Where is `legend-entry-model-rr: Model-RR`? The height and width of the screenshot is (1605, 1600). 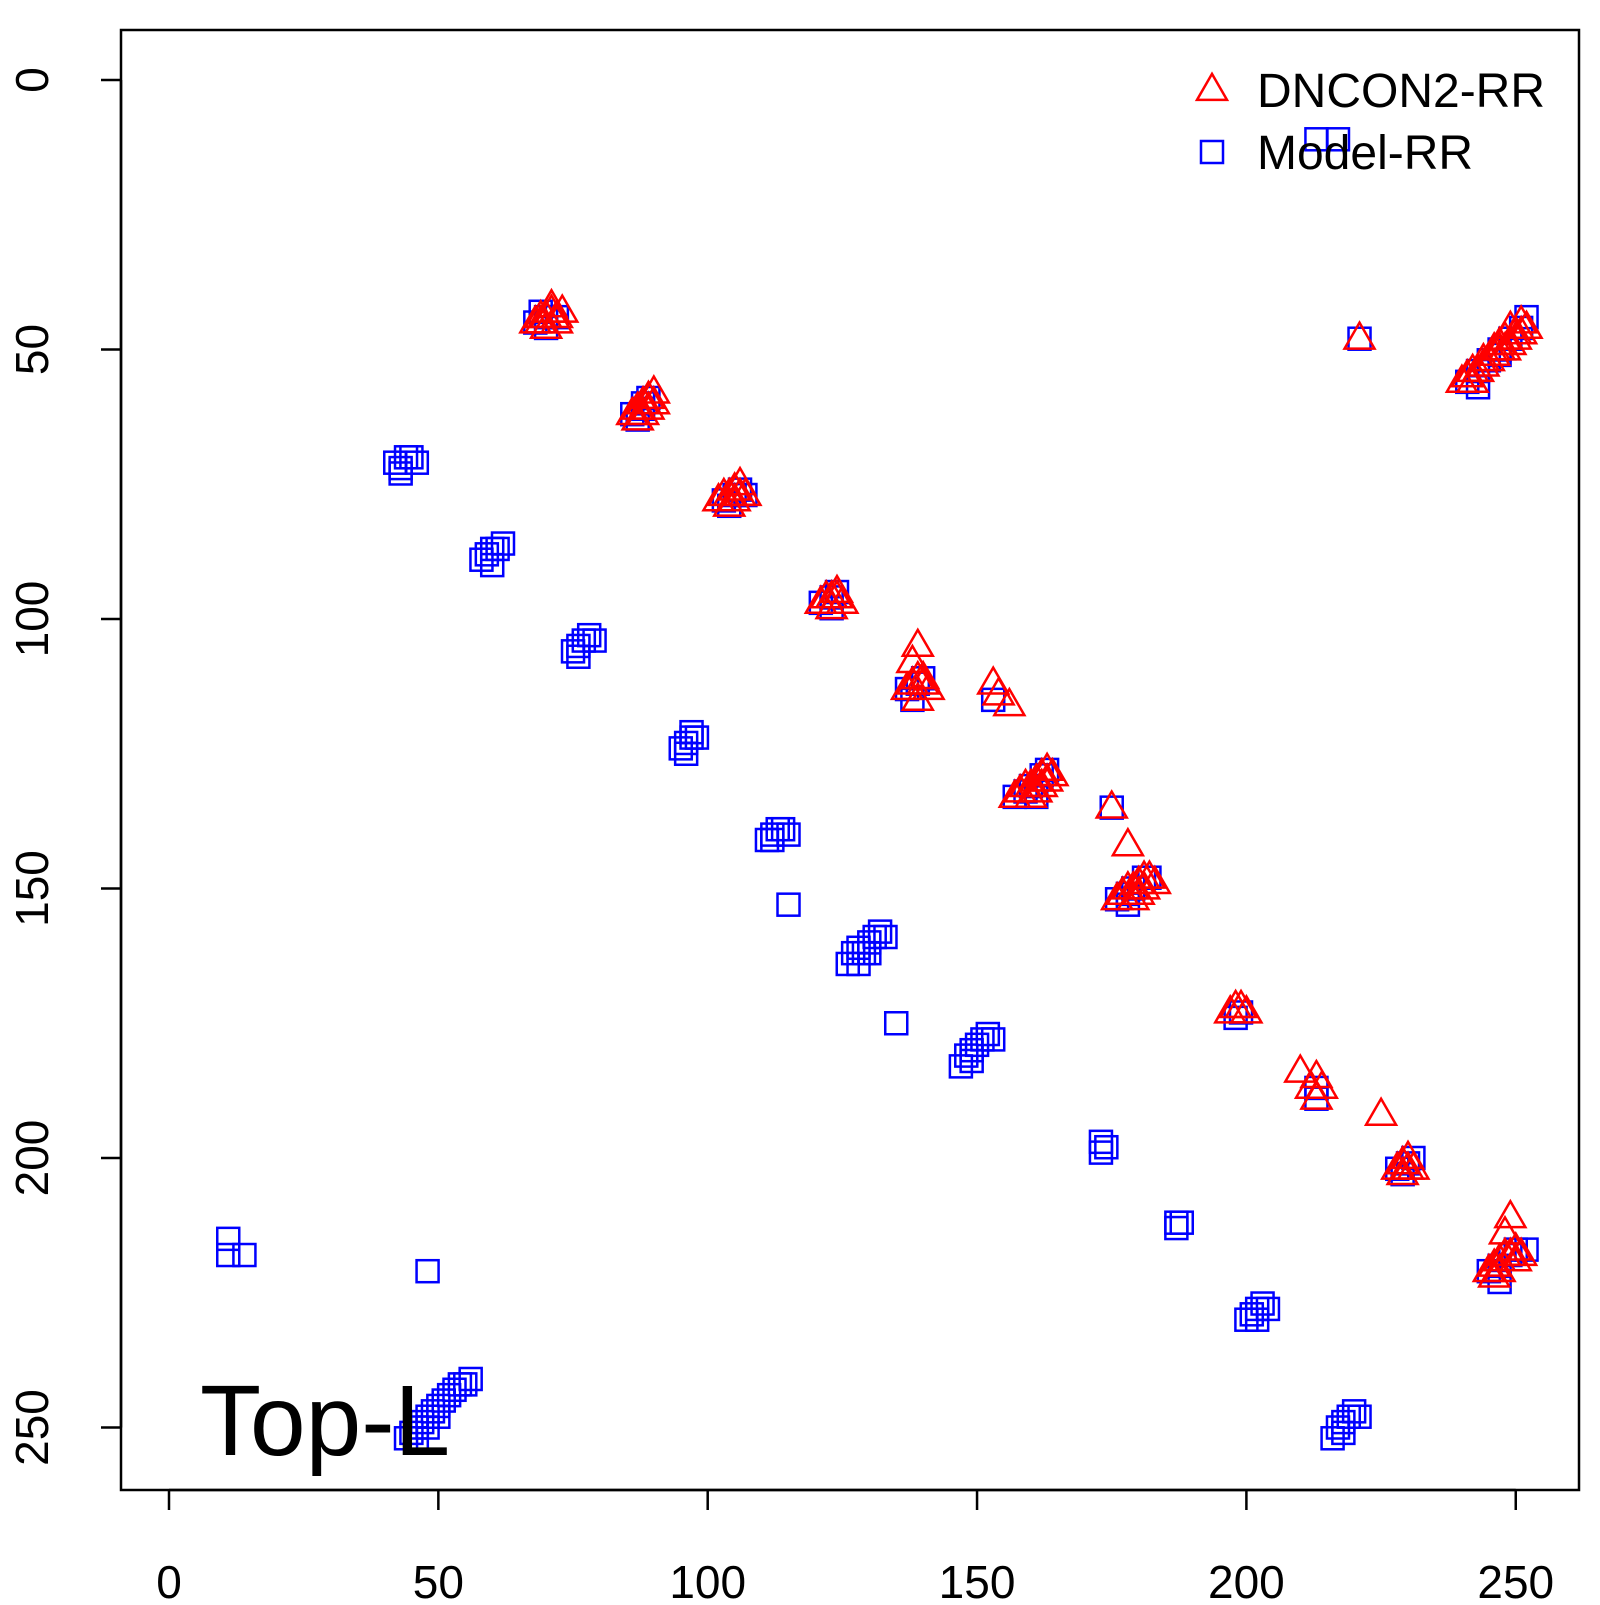
legend-entry-model-rr: Model-RR is located at coordinates (1336, 153).